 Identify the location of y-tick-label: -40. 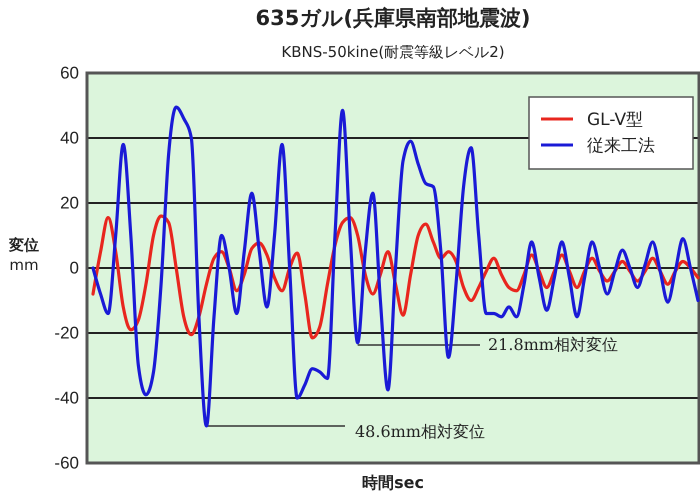
(66, 398).